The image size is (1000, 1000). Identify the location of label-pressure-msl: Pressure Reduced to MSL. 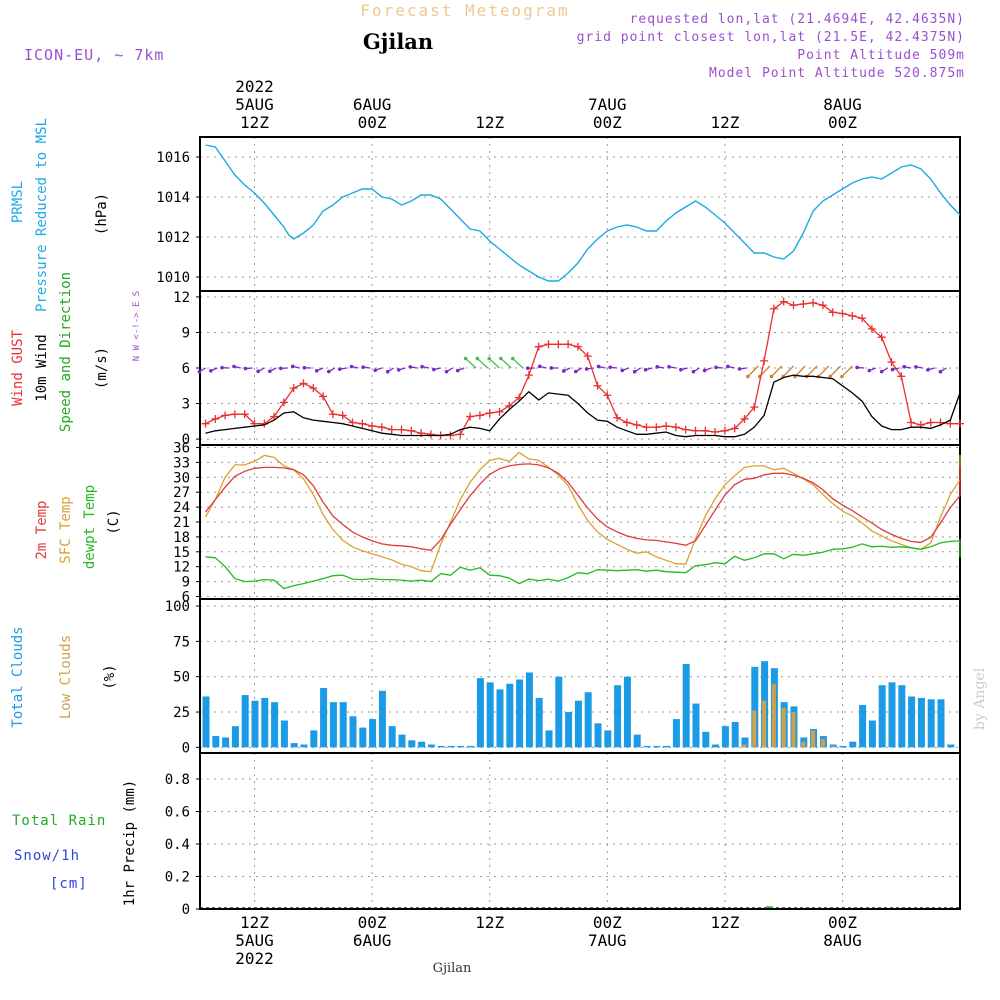
(42, 215).